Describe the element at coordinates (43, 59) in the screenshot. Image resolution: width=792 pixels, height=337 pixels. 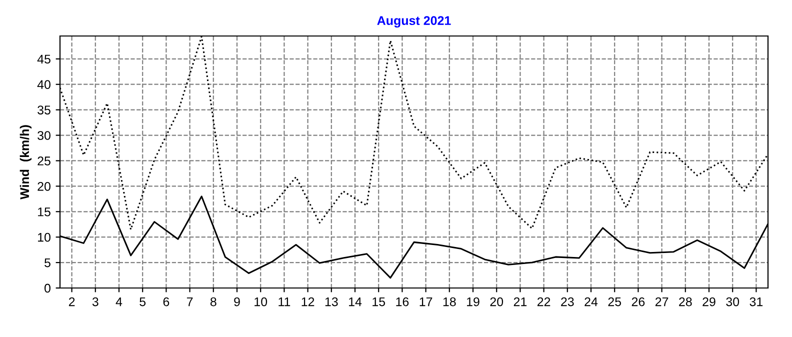
I see `y-tick-label: 45` at that location.